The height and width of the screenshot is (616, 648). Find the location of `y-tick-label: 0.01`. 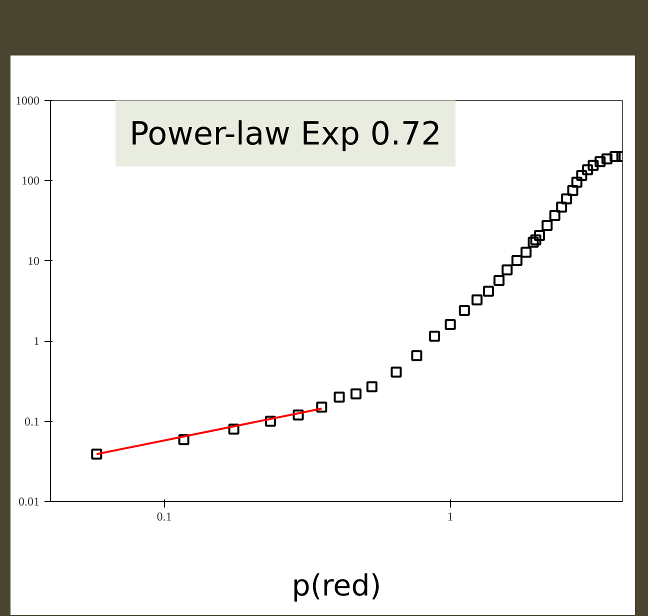

y-tick-label: 0.01 is located at coordinates (29, 501).